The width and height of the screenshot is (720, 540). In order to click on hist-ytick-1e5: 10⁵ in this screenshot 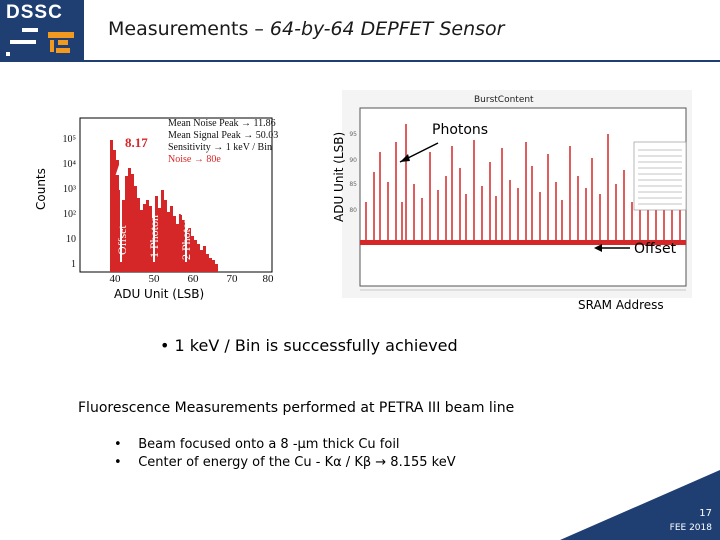, I will do `click(70, 139)`.